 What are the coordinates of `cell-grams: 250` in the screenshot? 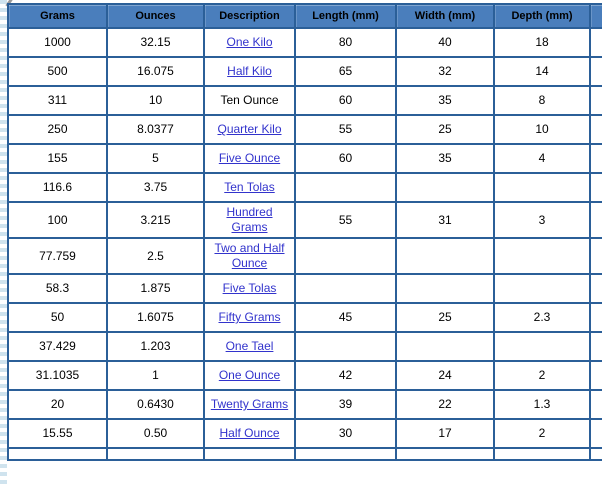 It's located at (57, 129).